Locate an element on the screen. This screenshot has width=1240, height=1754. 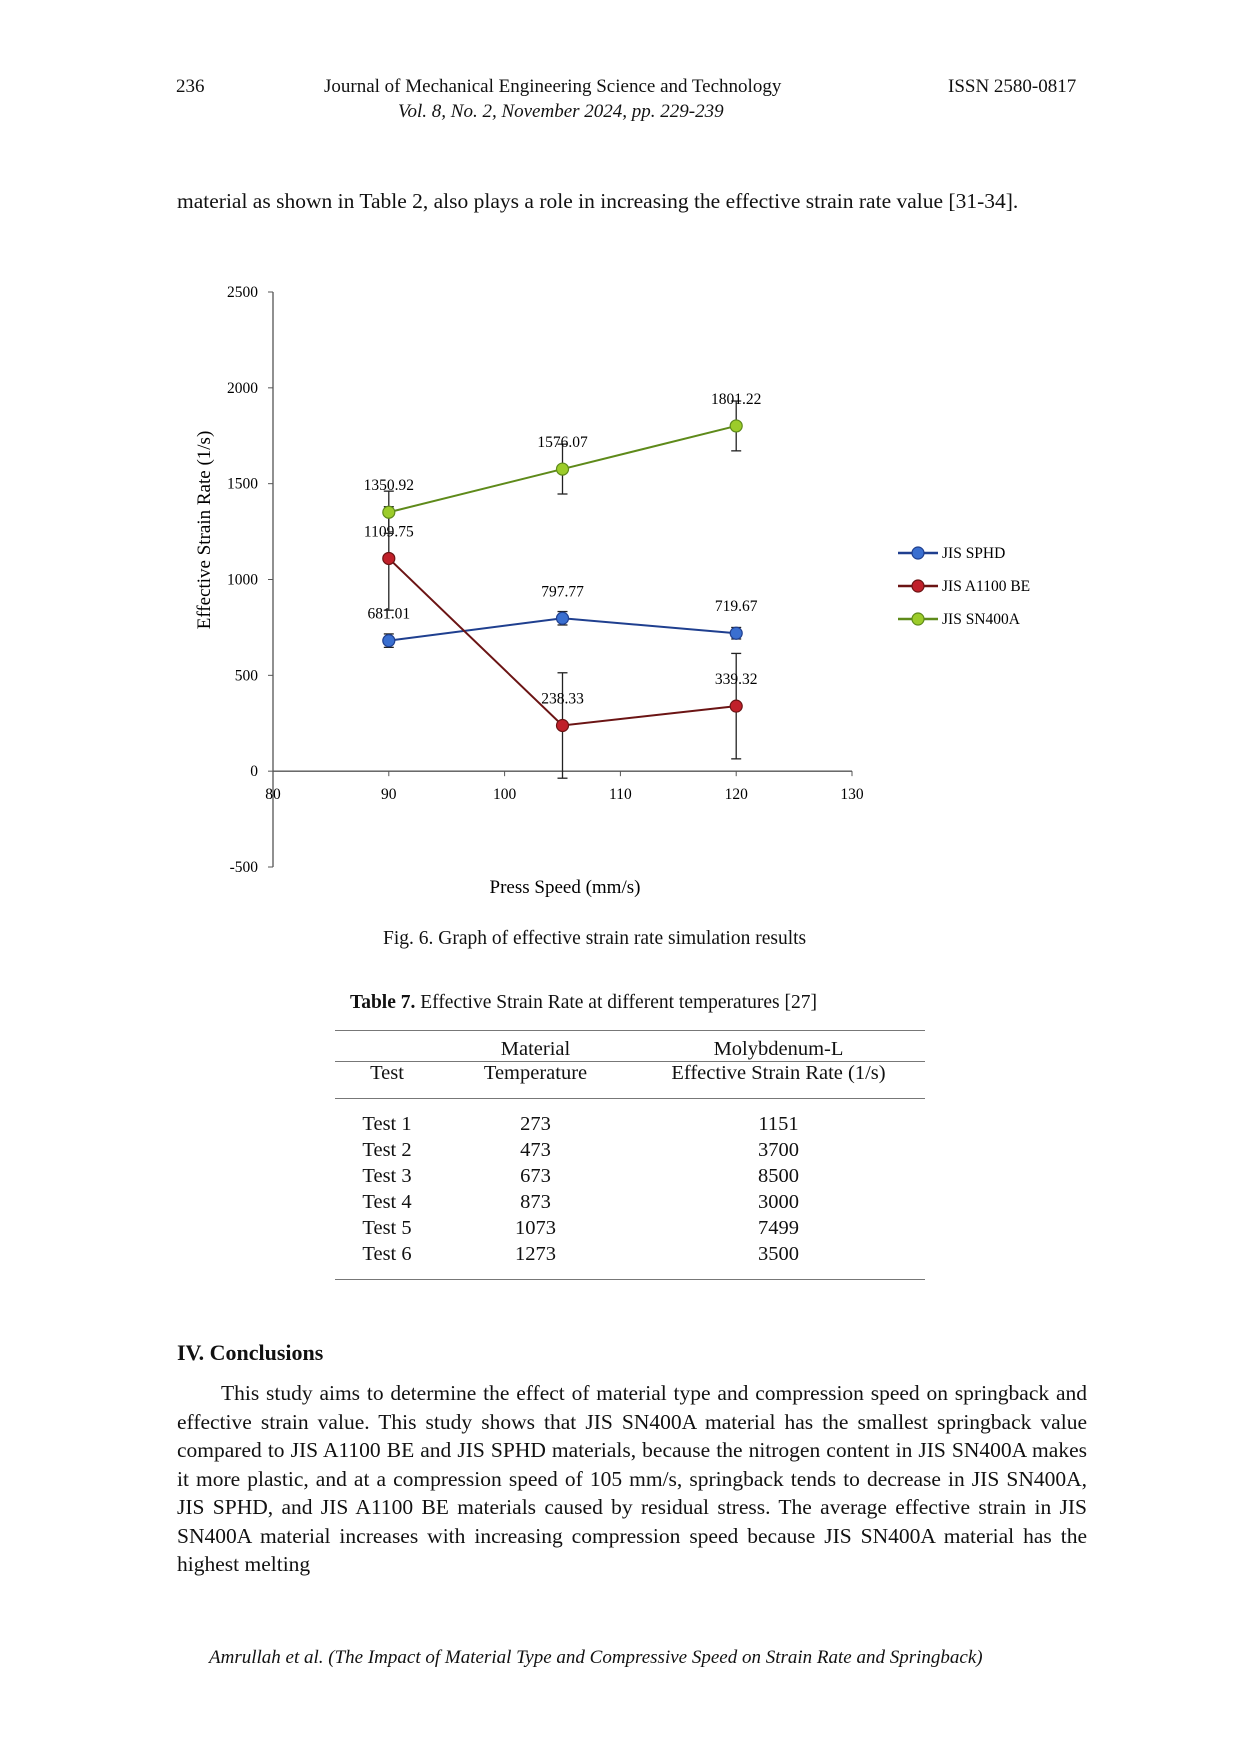
table-cell: 473 is located at coordinates (535, 1149).